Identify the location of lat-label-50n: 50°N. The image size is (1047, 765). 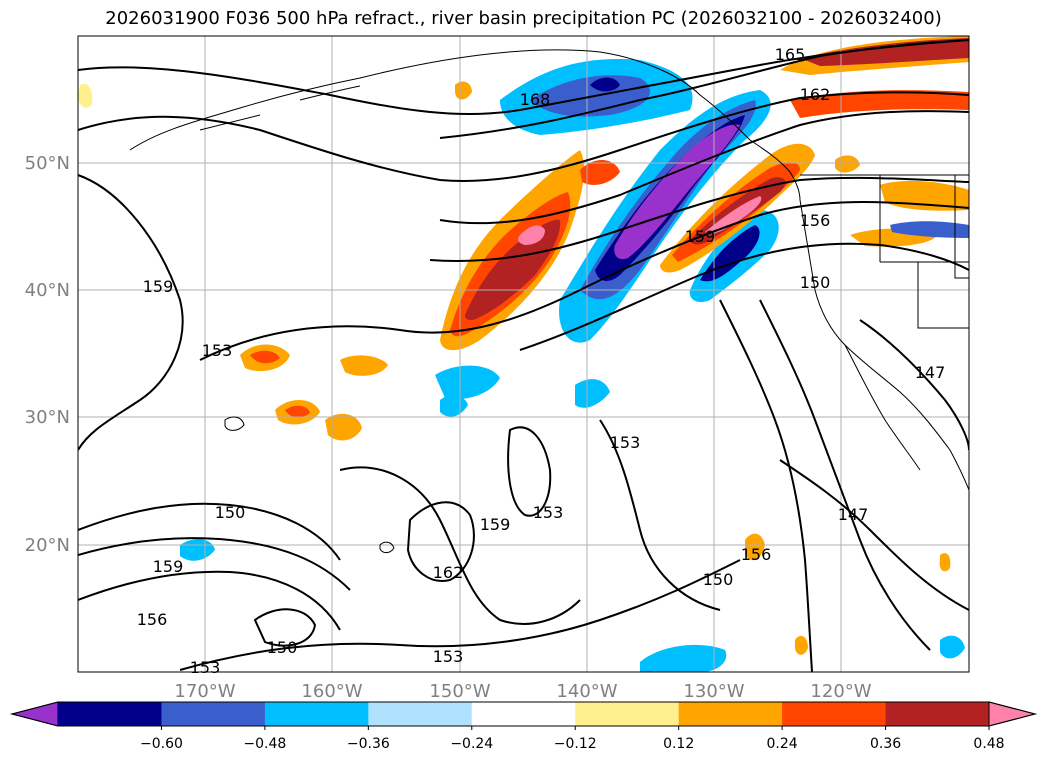
(47, 163).